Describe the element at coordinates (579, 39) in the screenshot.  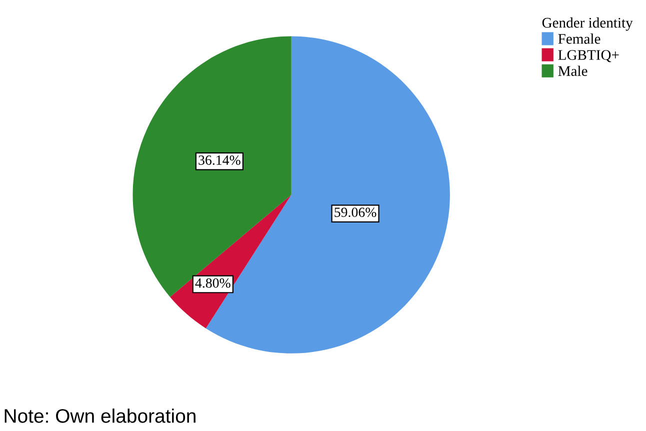
I see `legend-label: Female` at that location.